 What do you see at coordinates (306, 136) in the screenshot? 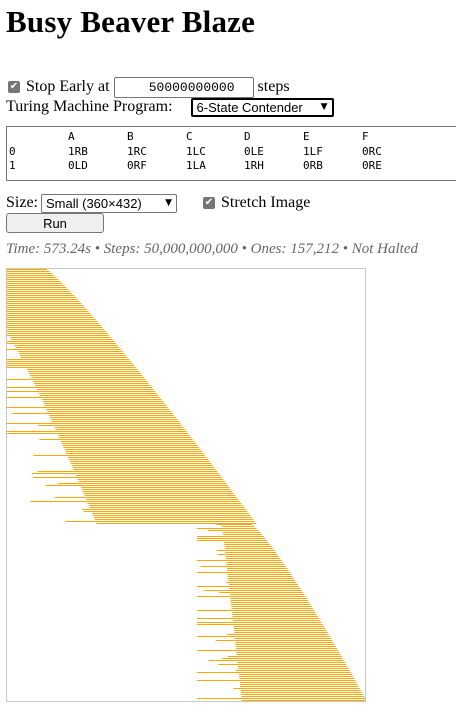
I see `table-header-cell: E` at bounding box center [306, 136].